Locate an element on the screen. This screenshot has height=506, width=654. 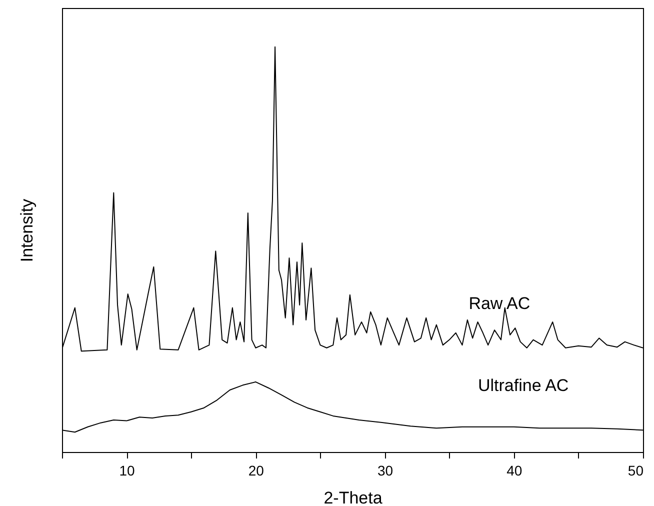
series-label: Ultrafine AC is located at coordinates (523, 386).